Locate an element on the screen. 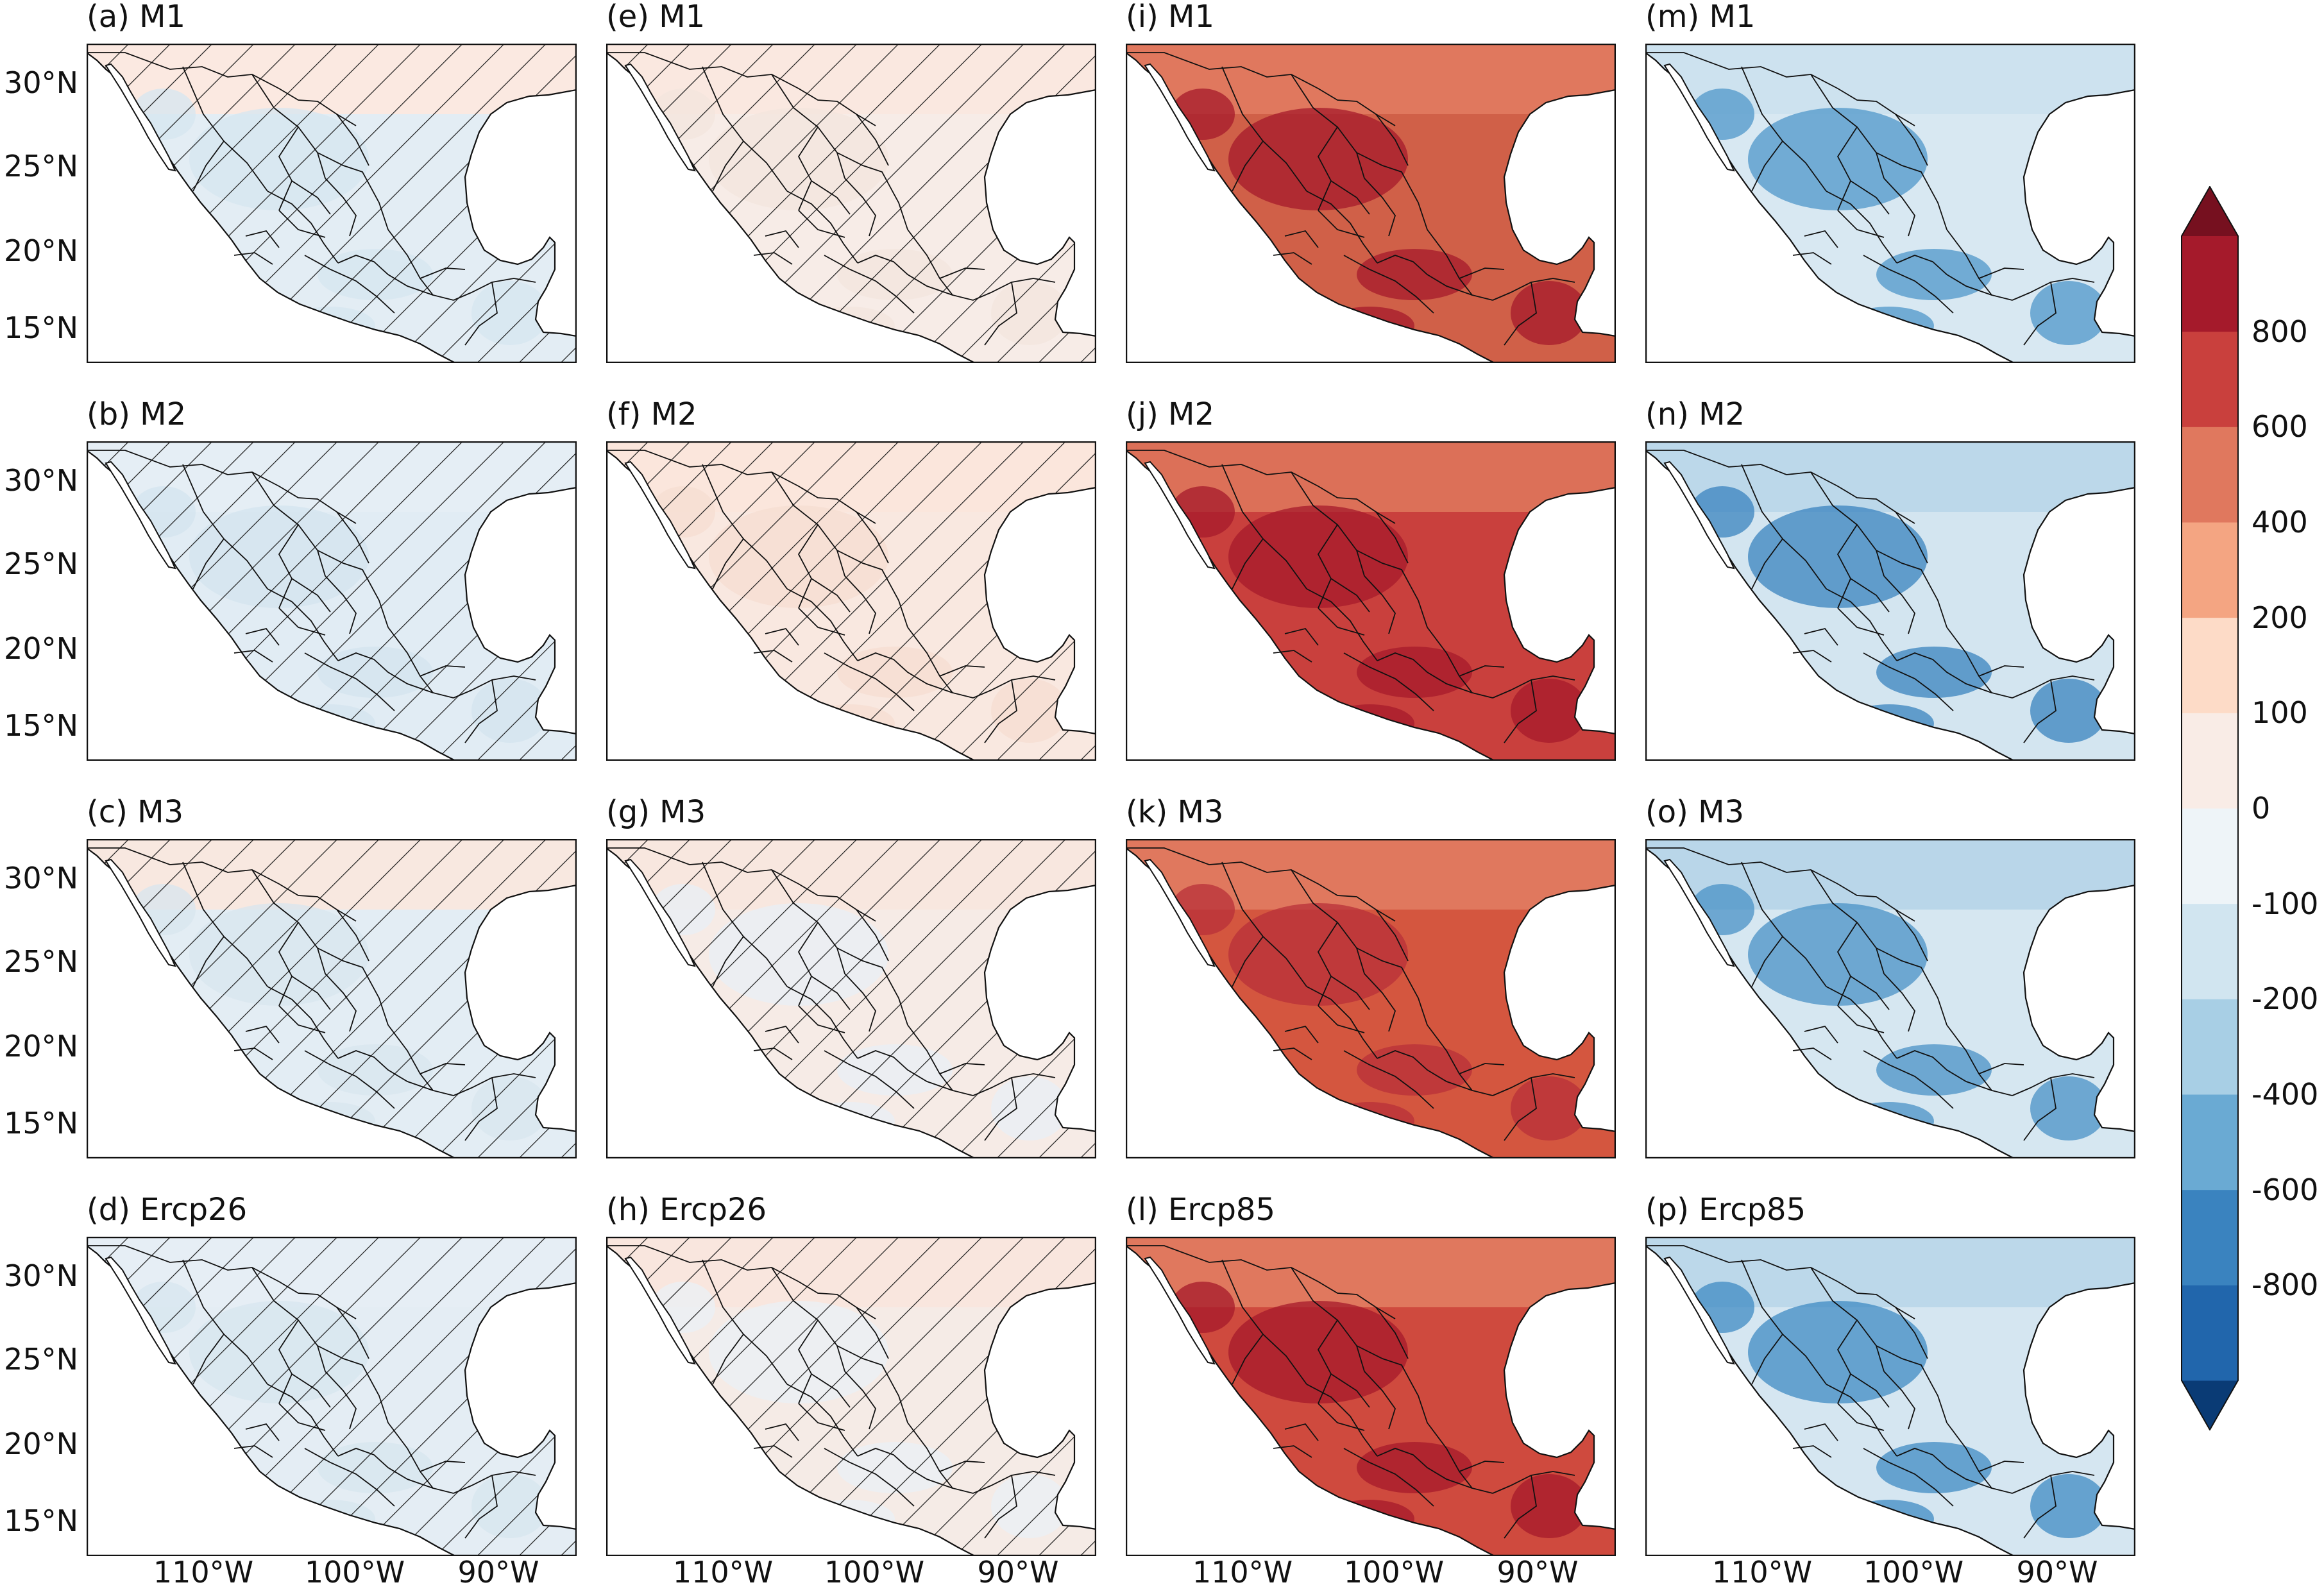 The width and height of the screenshot is (2324, 1594). map-panel: (g) M3 is located at coordinates (851, 978).